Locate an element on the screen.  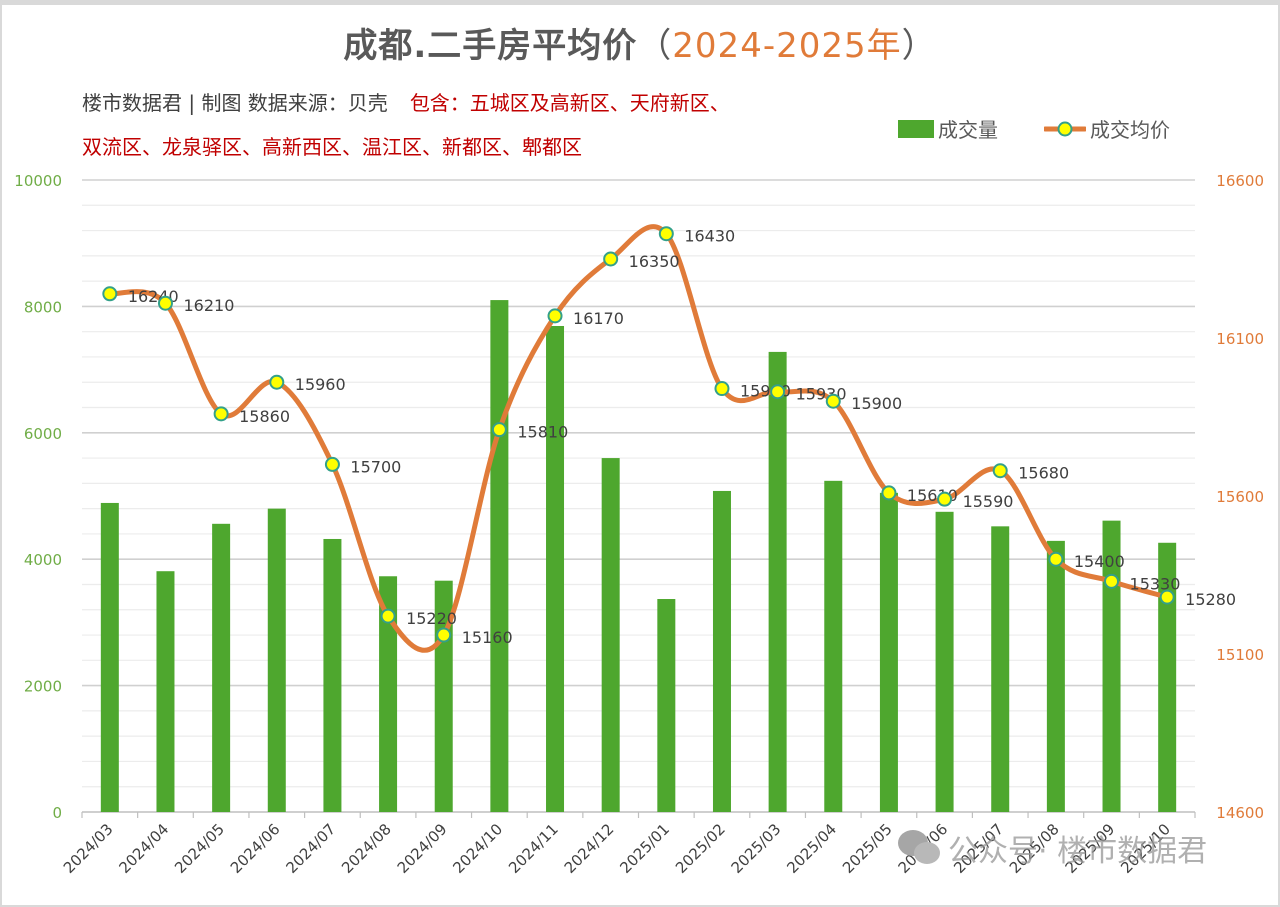
watermark: 公众号· 楼市数据君 is located at coordinates (1052, 848).